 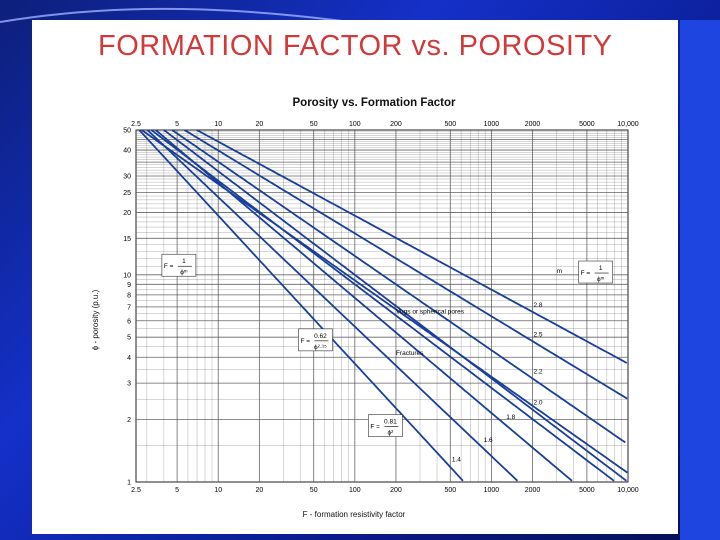 I want to click on x-tick-label: 20, so click(x=259, y=490).